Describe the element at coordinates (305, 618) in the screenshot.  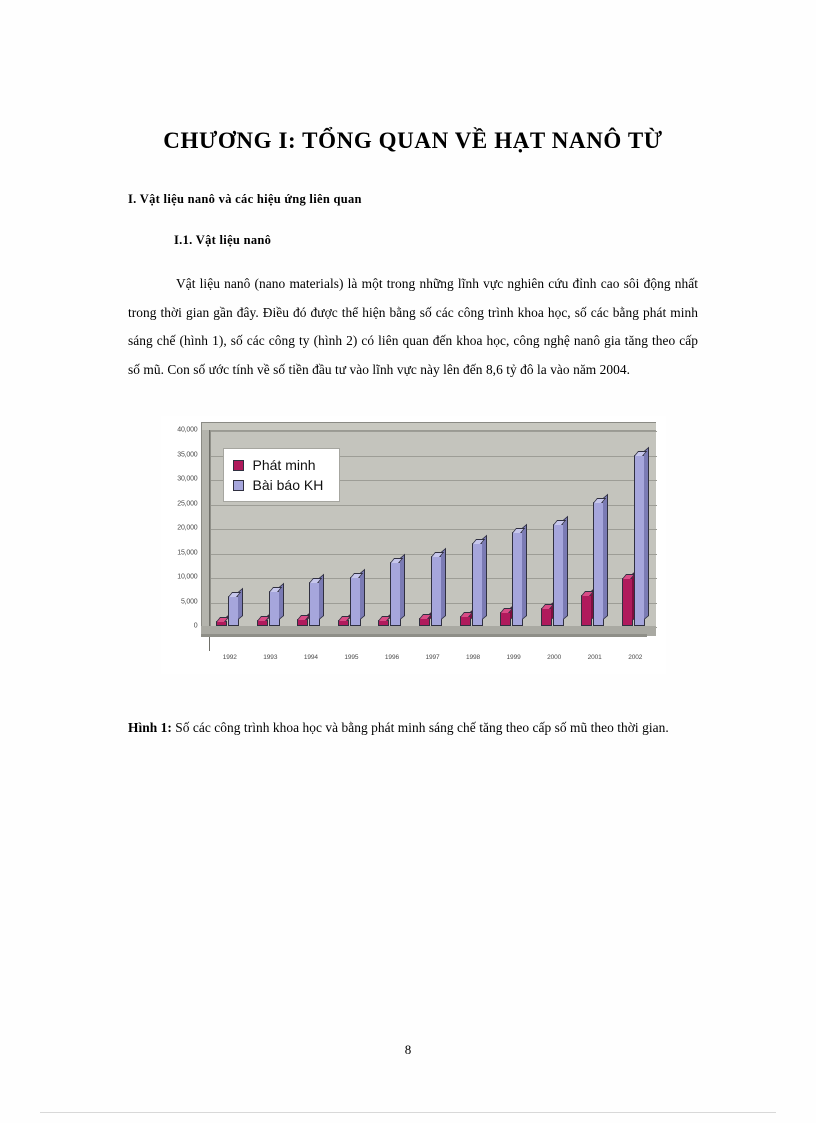
I see `bar-phát-minh-1994` at that location.